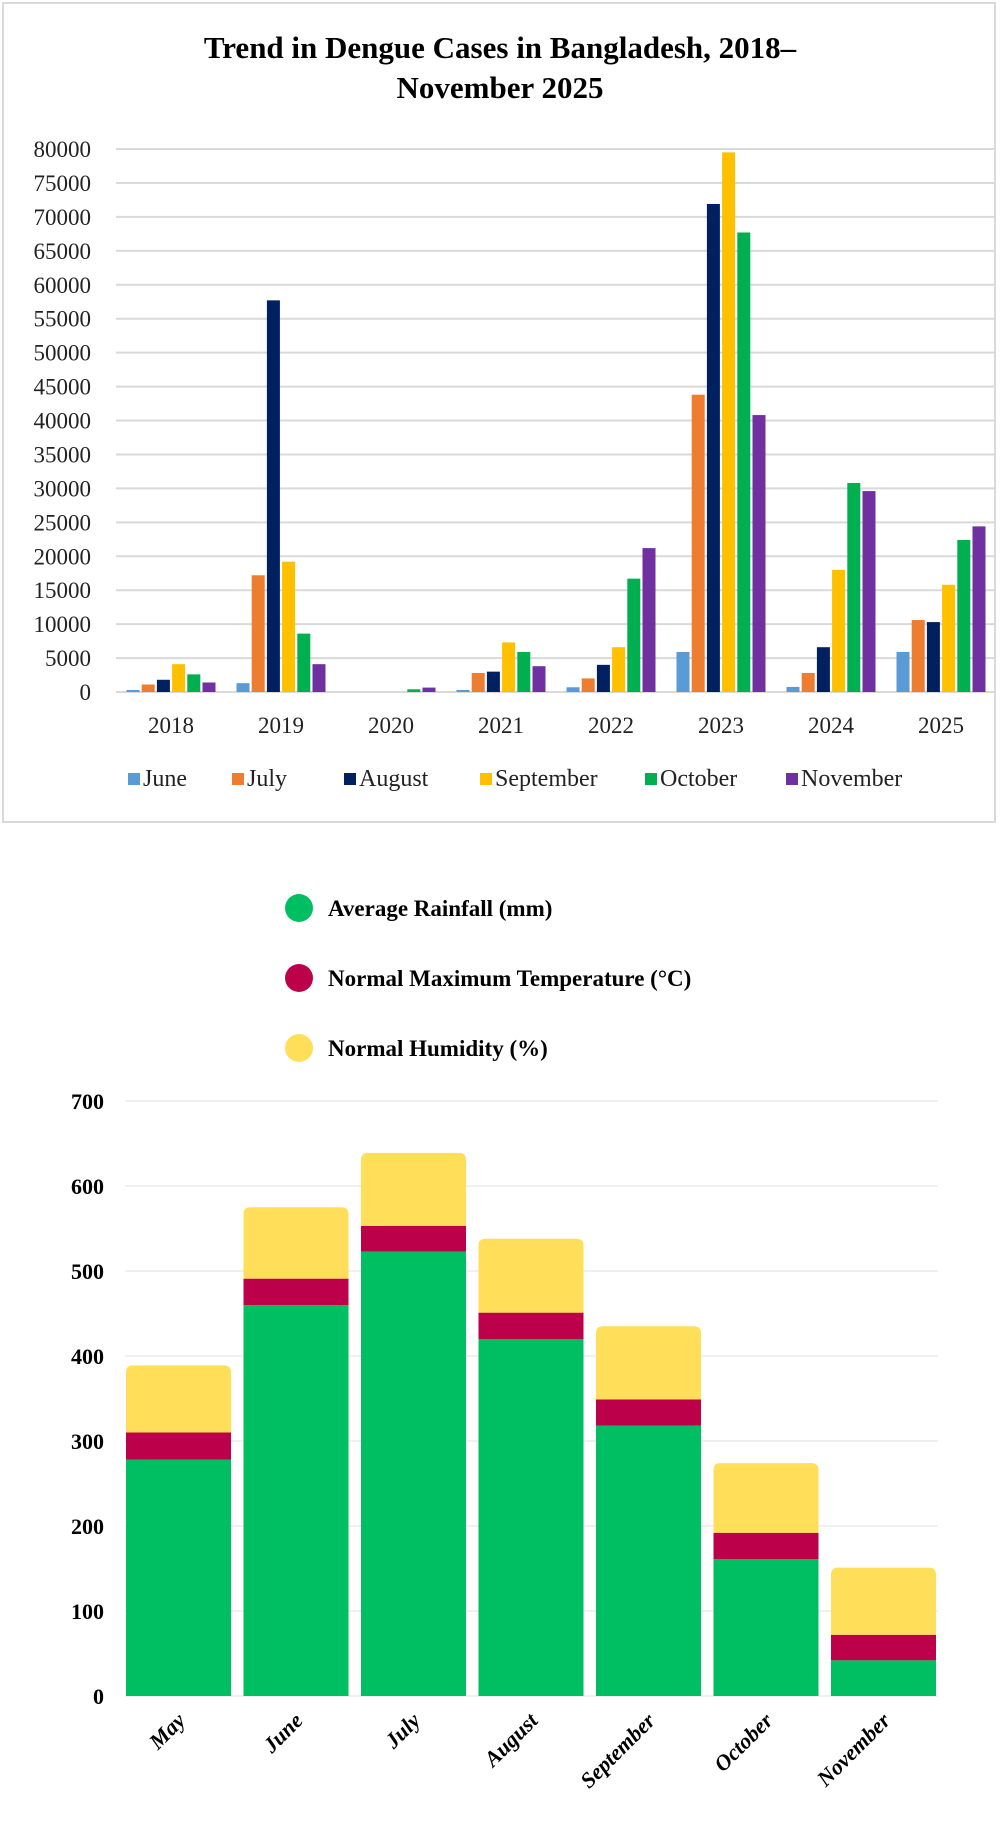 Image resolution: width=1000 pixels, height=1823 pixels. What do you see at coordinates (903, 671) in the screenshot?
I see `bar-2025-june` at bounding box center [903, 671].